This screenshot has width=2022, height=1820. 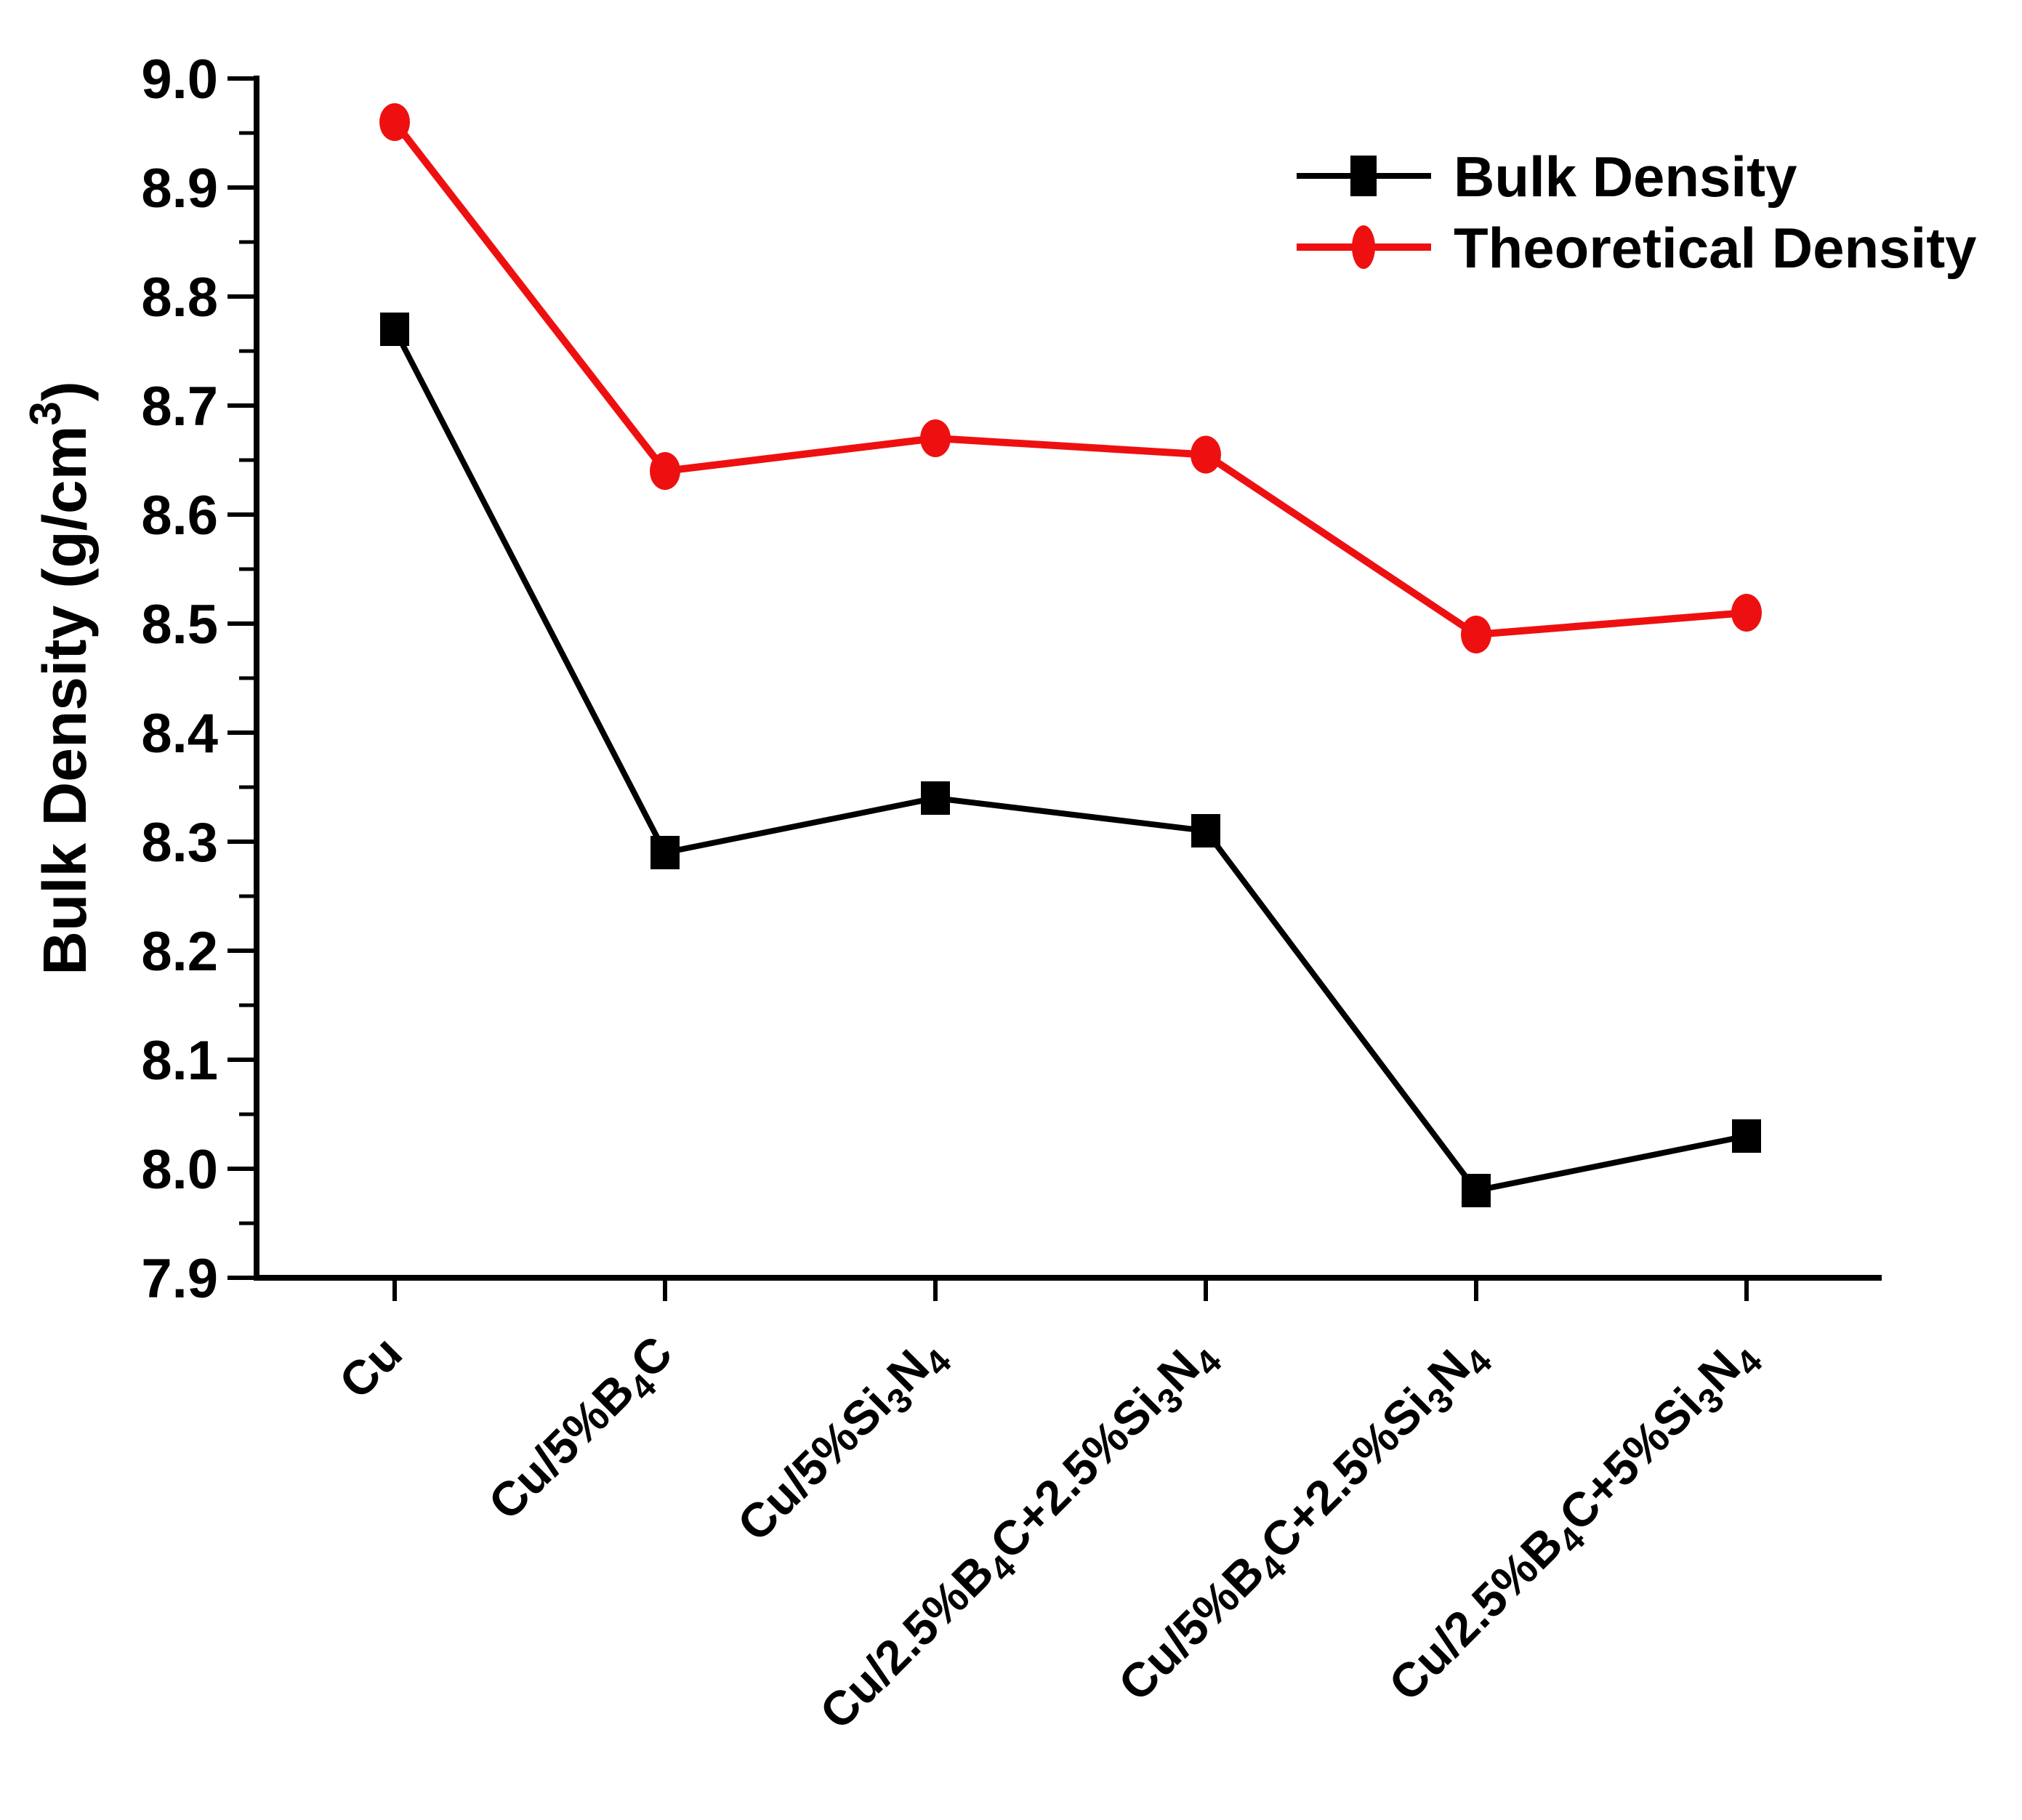 I want to click on label-segment: Cu, so click(x=370, y=1367).